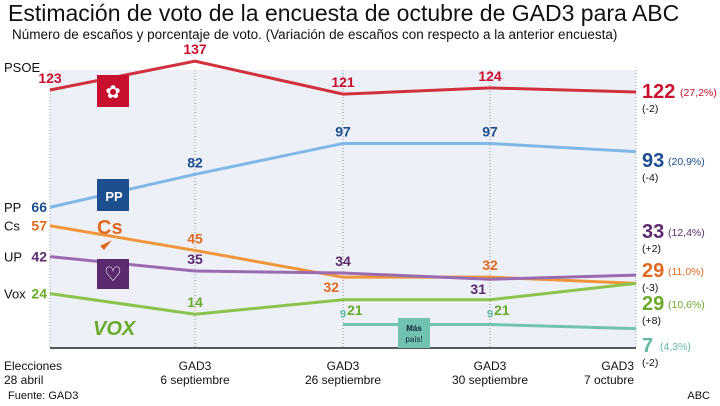 The height and width of the screenshot is (406, 720). I want to click on data-label: 124, so click(490, 76).